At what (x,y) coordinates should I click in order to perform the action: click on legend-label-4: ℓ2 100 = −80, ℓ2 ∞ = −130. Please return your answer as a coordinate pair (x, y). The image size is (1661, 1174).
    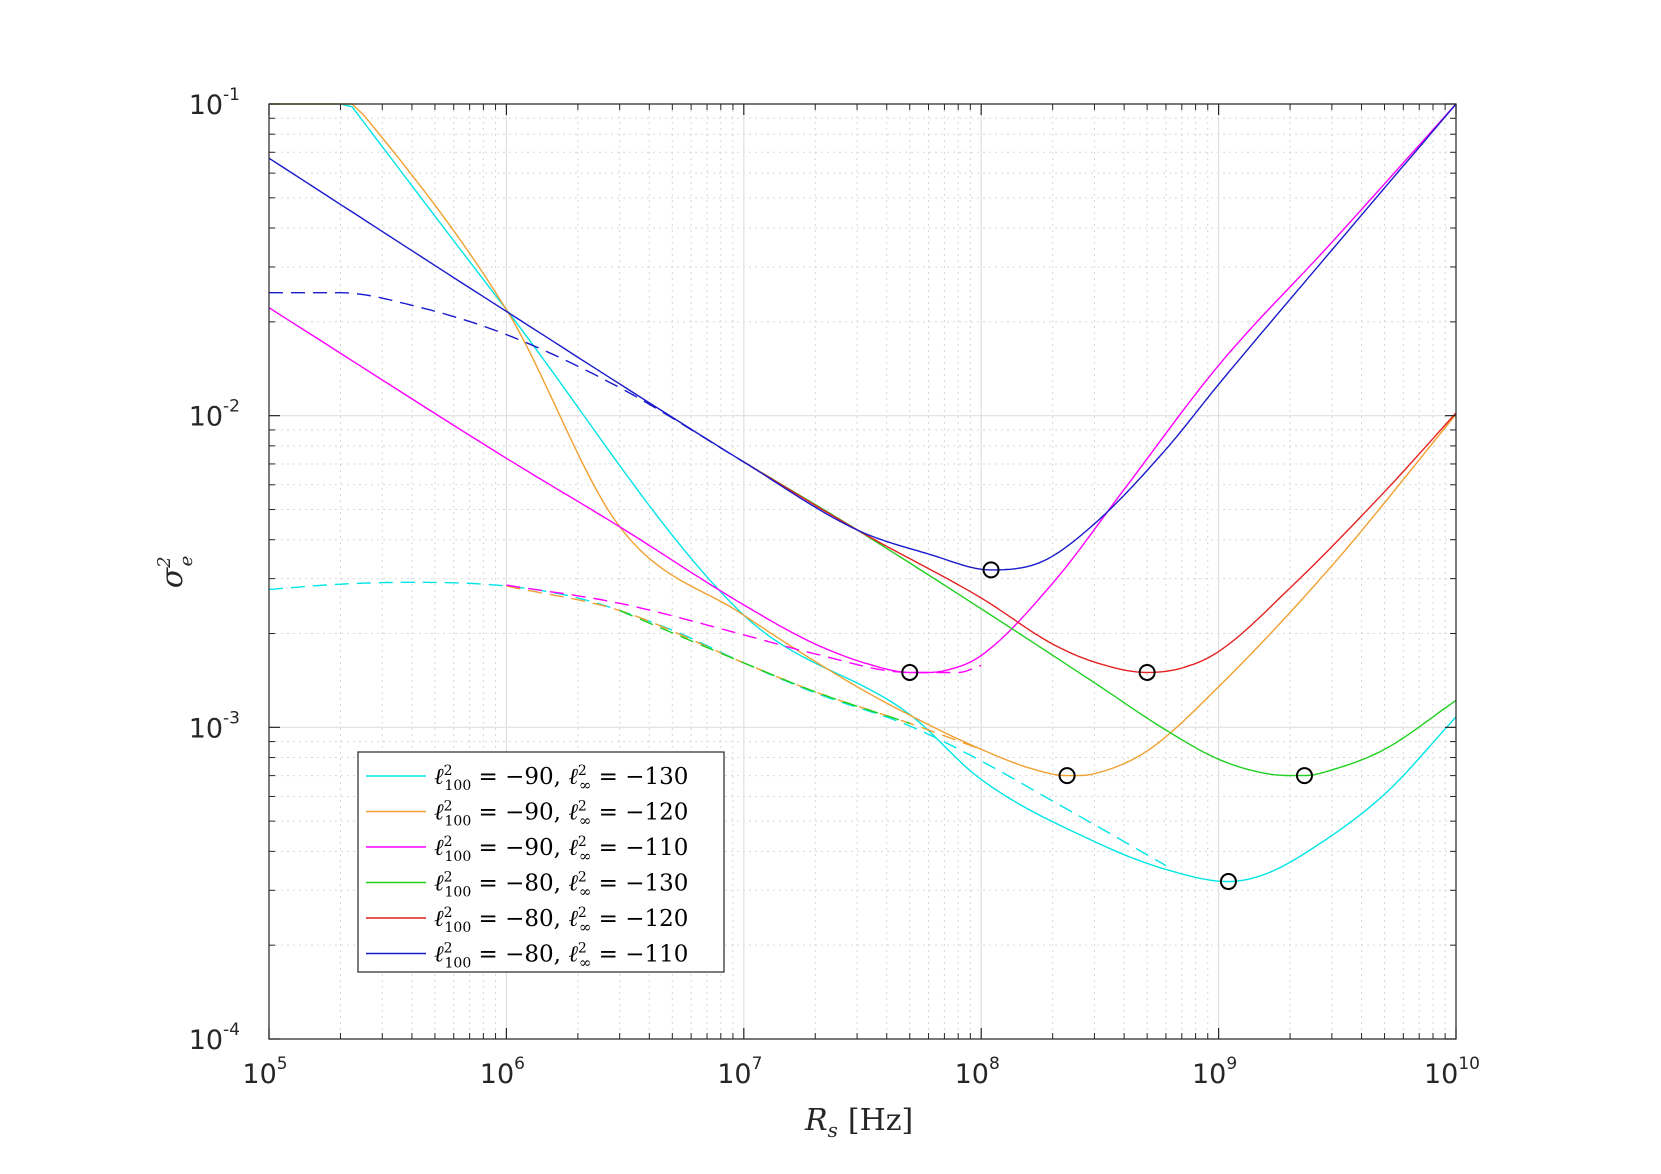
    Looking at the image, I should click on (561, 885).